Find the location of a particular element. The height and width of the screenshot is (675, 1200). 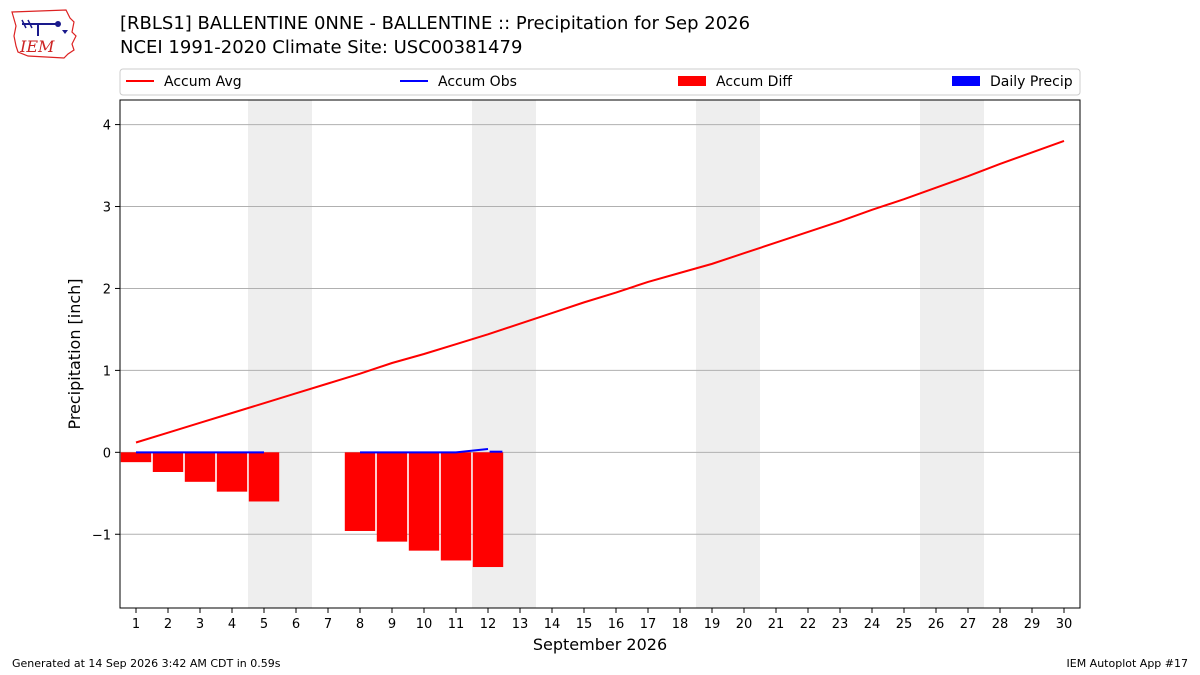

legend-label: Accum Avg is located at coordinates (203, 82).